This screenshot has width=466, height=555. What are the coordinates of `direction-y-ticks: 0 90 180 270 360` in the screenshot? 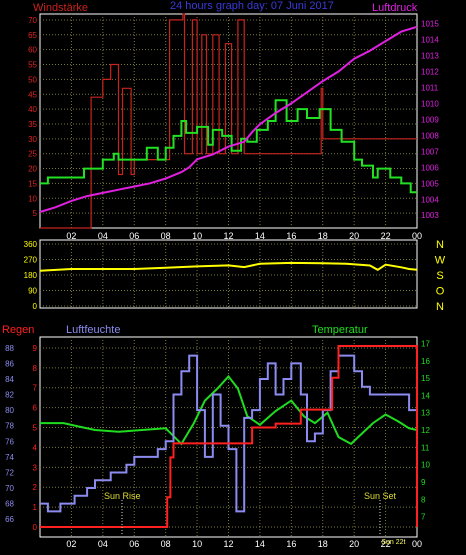 It's located at (31, 275).